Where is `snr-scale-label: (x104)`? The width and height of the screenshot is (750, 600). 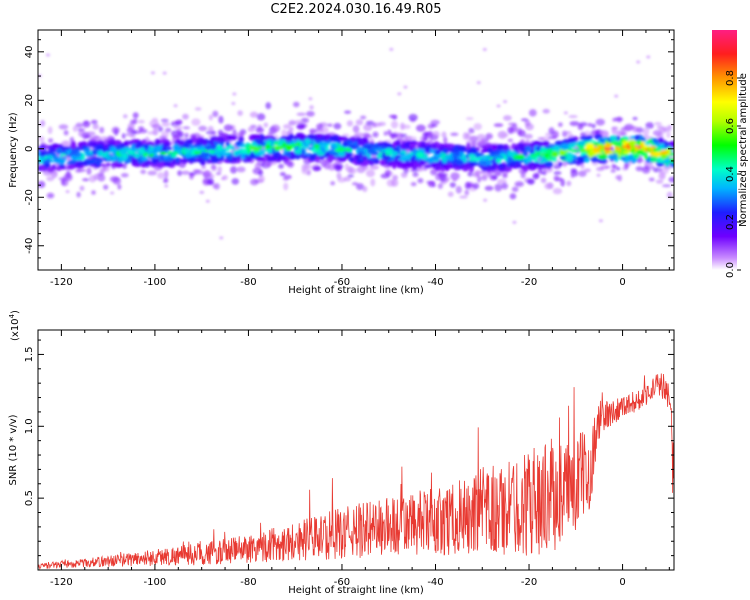 snr-scale-label: (x104) is located at coordinates (14, 325).